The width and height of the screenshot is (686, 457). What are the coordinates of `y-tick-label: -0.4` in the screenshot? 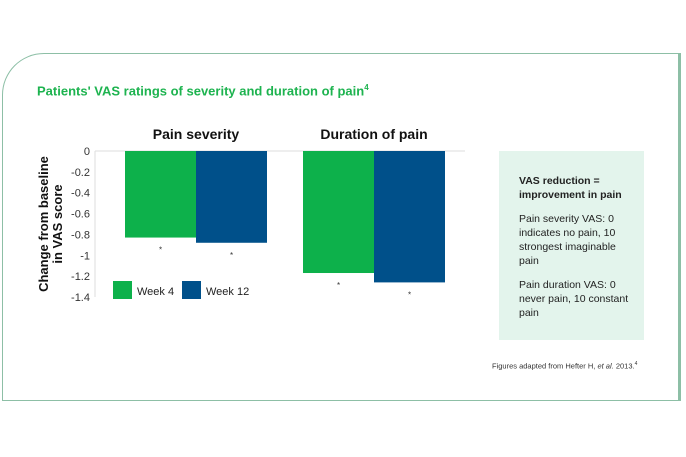 It's located at (80, 194).